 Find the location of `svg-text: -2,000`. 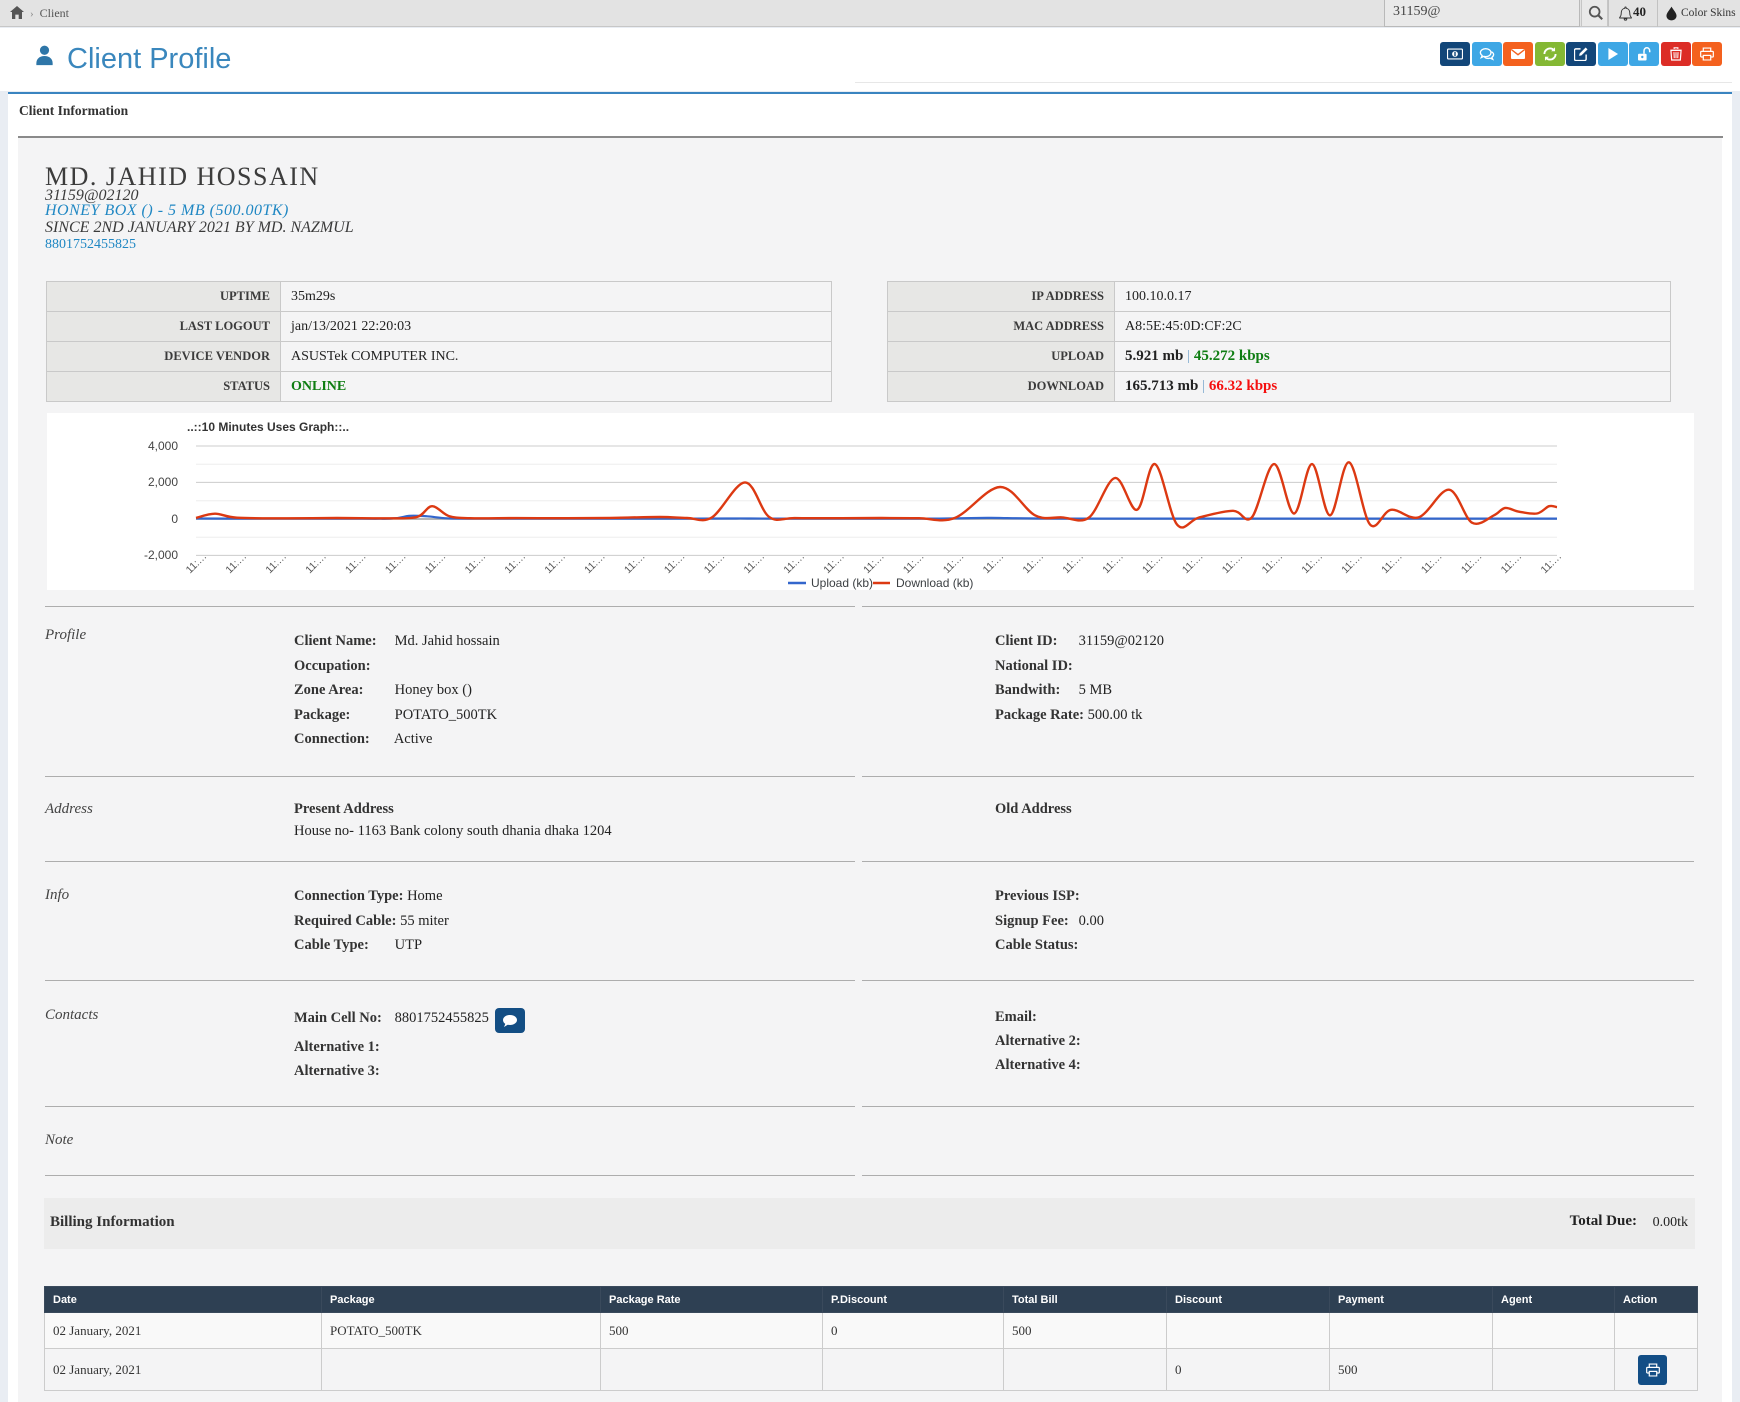

svg-text: -2,000 is located at coordinates (161, 555).